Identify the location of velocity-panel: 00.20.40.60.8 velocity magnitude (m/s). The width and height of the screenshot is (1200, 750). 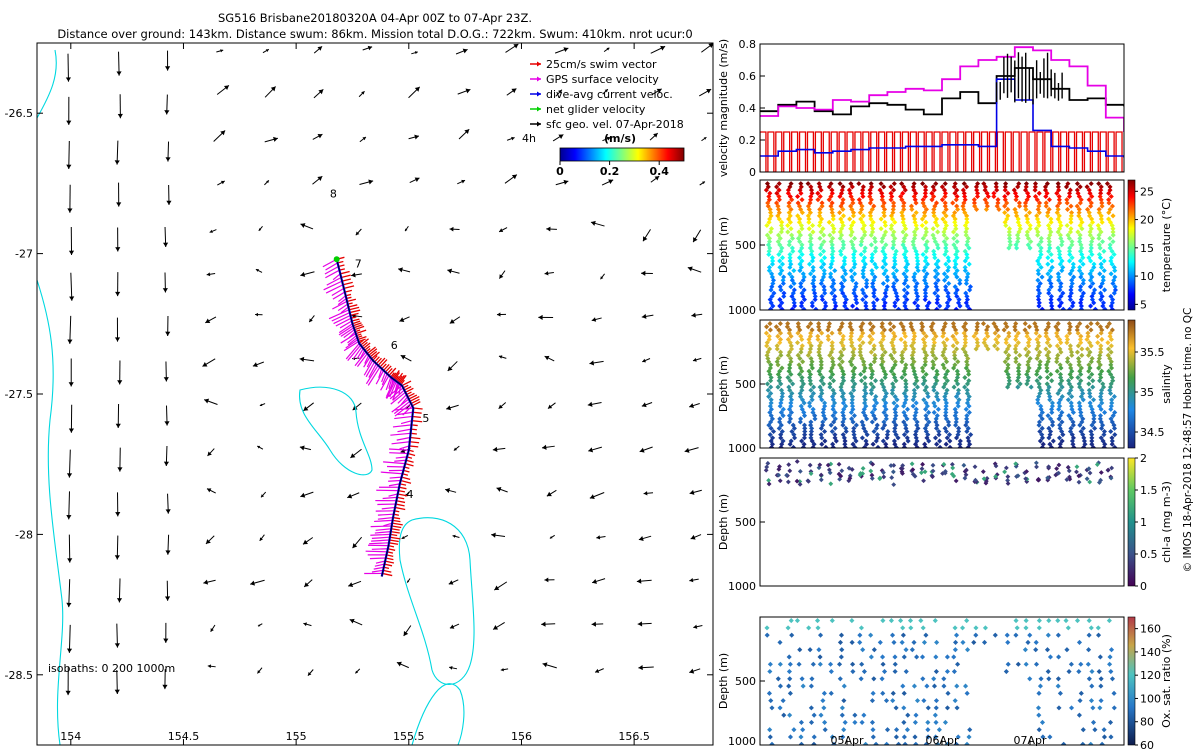
(921, 108).